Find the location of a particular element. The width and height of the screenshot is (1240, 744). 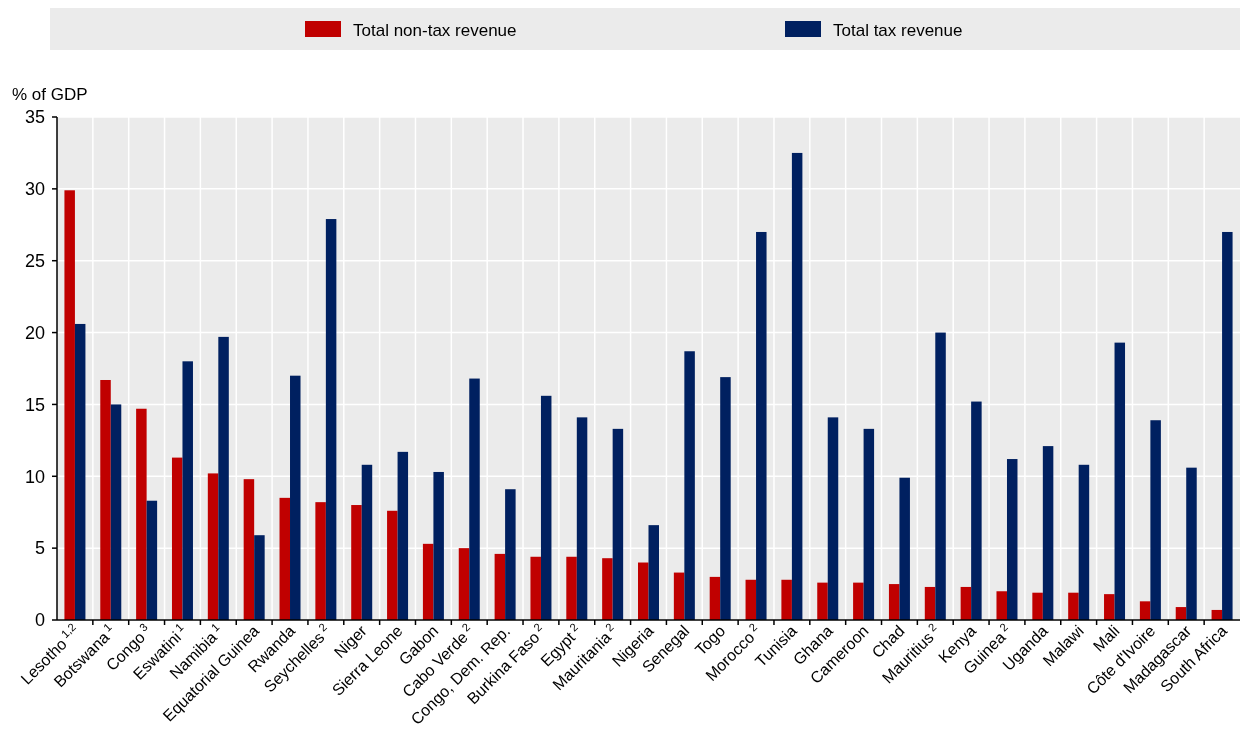

y-tick-label: 35 is located at coordinates (34, 117).